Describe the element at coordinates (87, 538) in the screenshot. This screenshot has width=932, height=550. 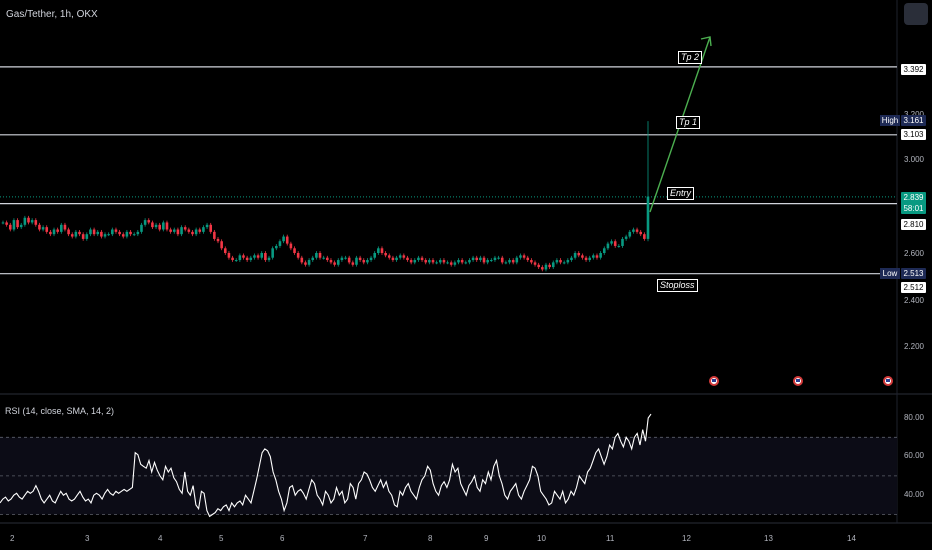
I see `time-tick: 3` at that location.